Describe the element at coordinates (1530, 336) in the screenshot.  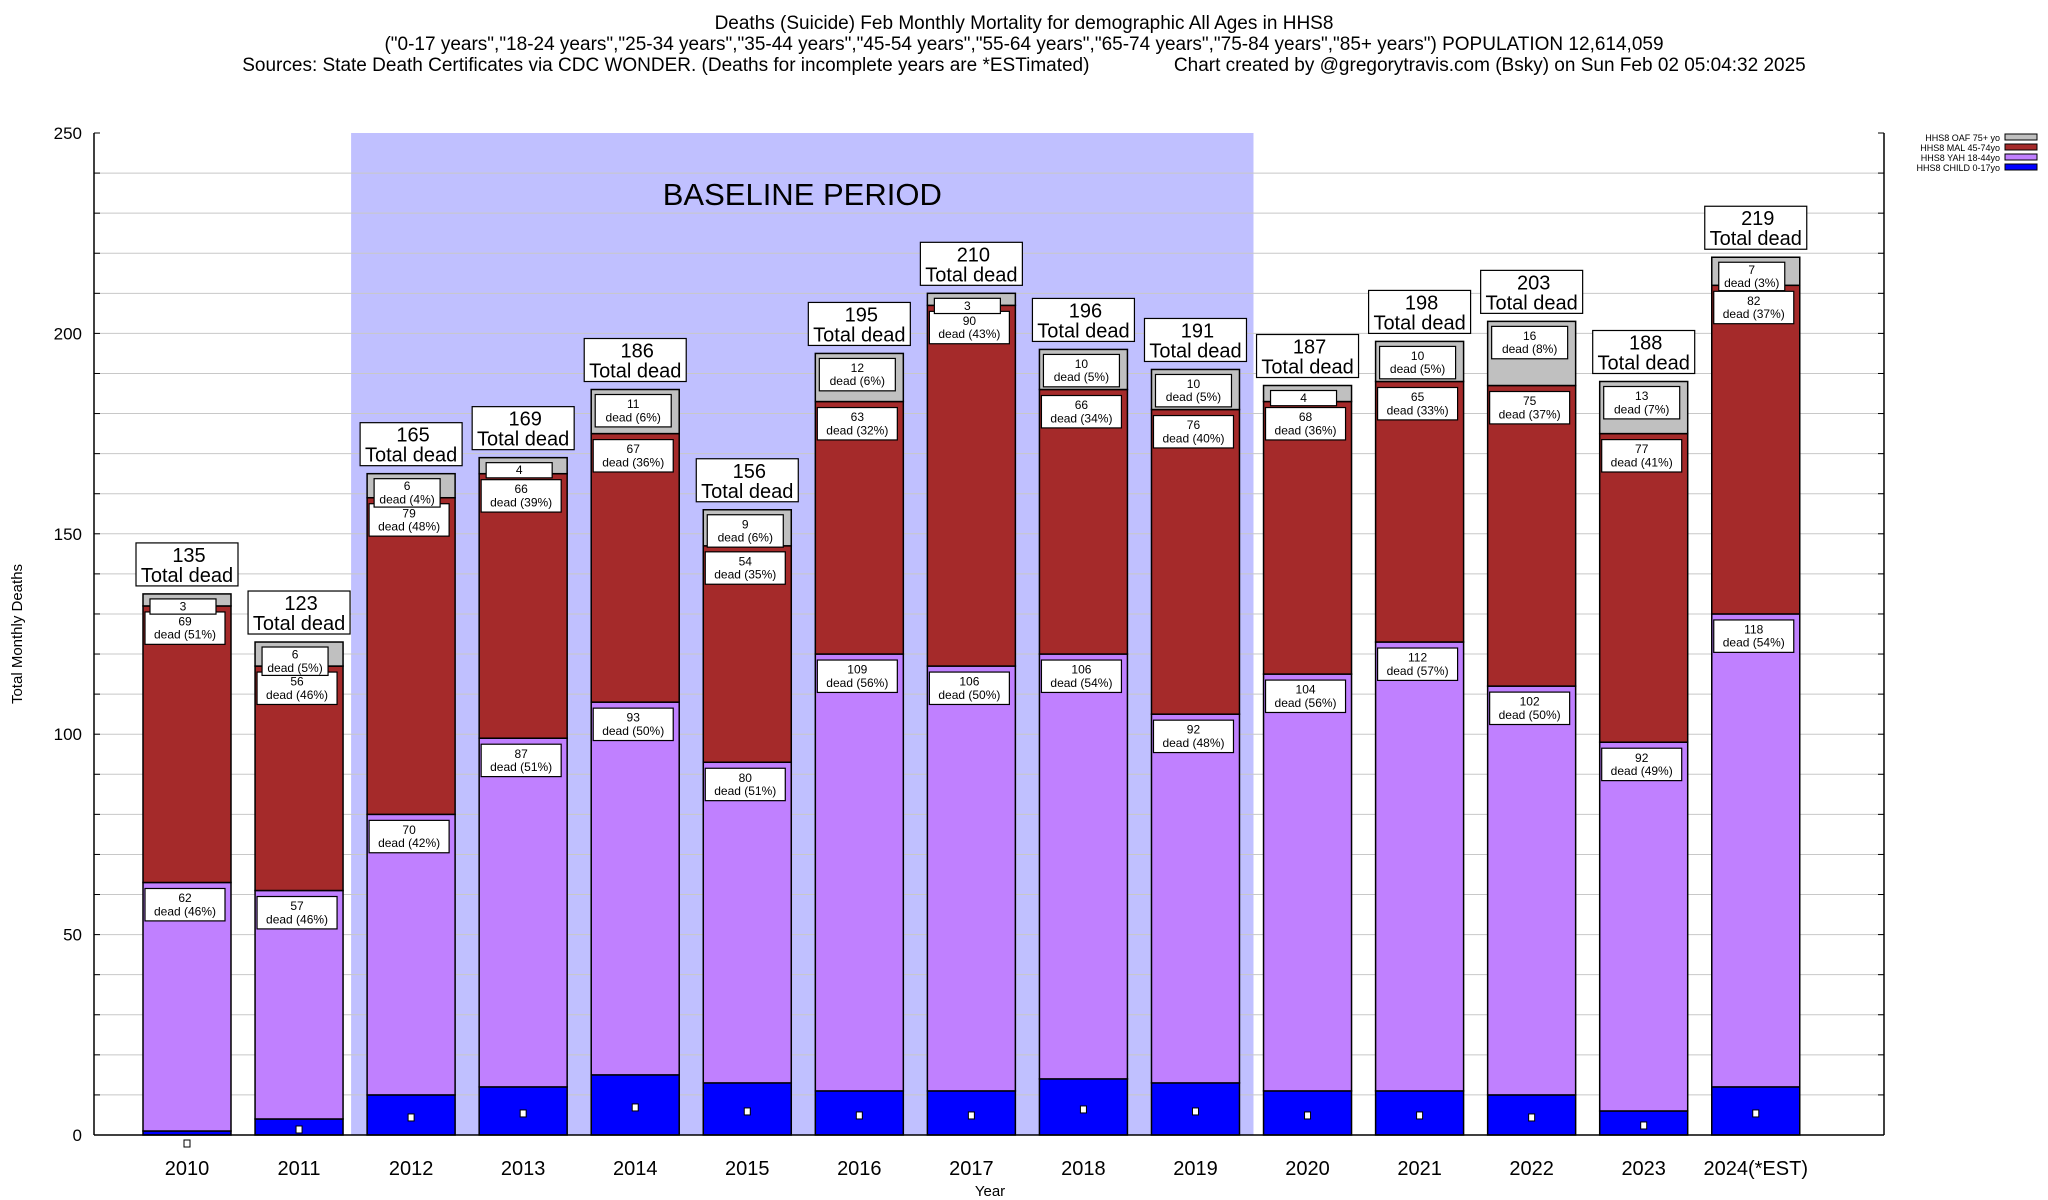
I see `oaf-label-text: 16` at that location.